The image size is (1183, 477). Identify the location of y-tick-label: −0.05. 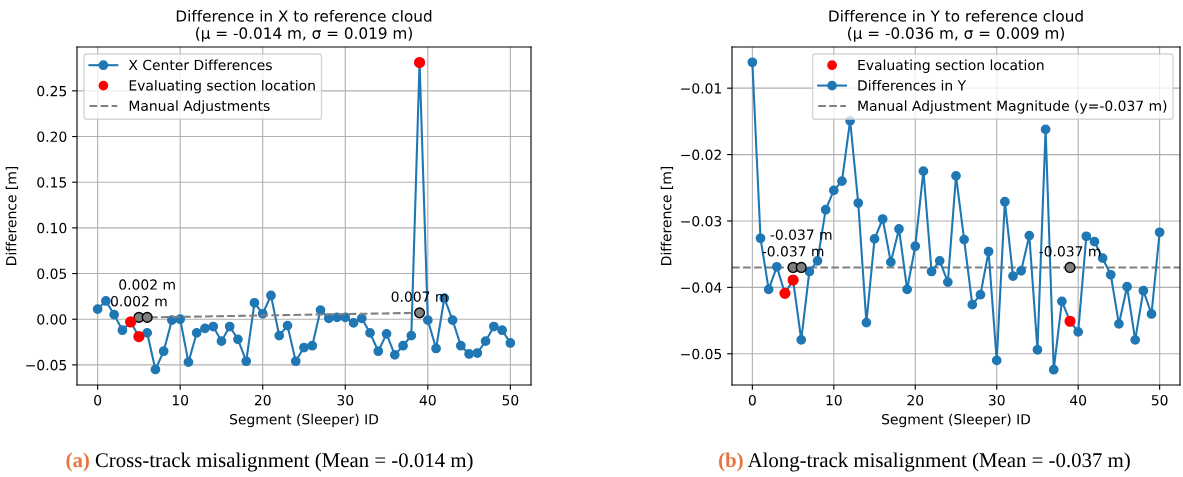
(701, 354).